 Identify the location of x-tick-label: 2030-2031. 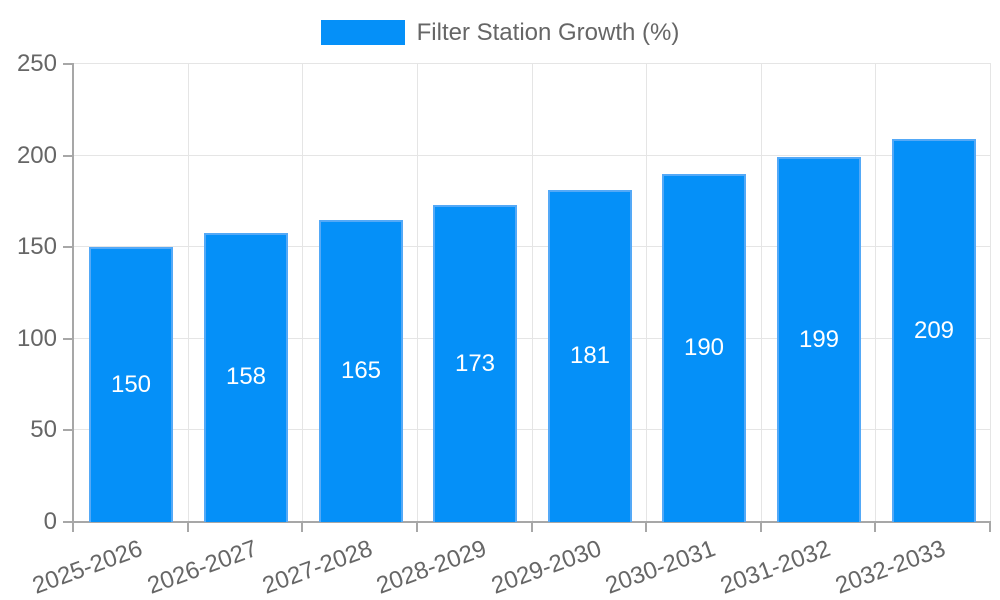
(661, 567).